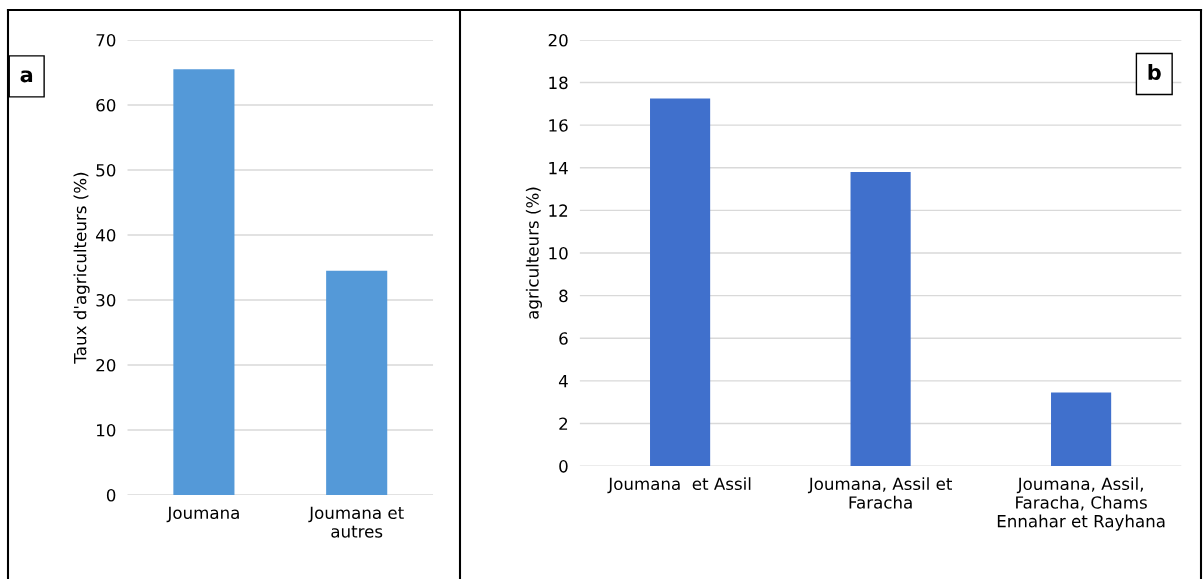  I want to click on y-axis-title: agriculteurs (%), so click(533, 253).